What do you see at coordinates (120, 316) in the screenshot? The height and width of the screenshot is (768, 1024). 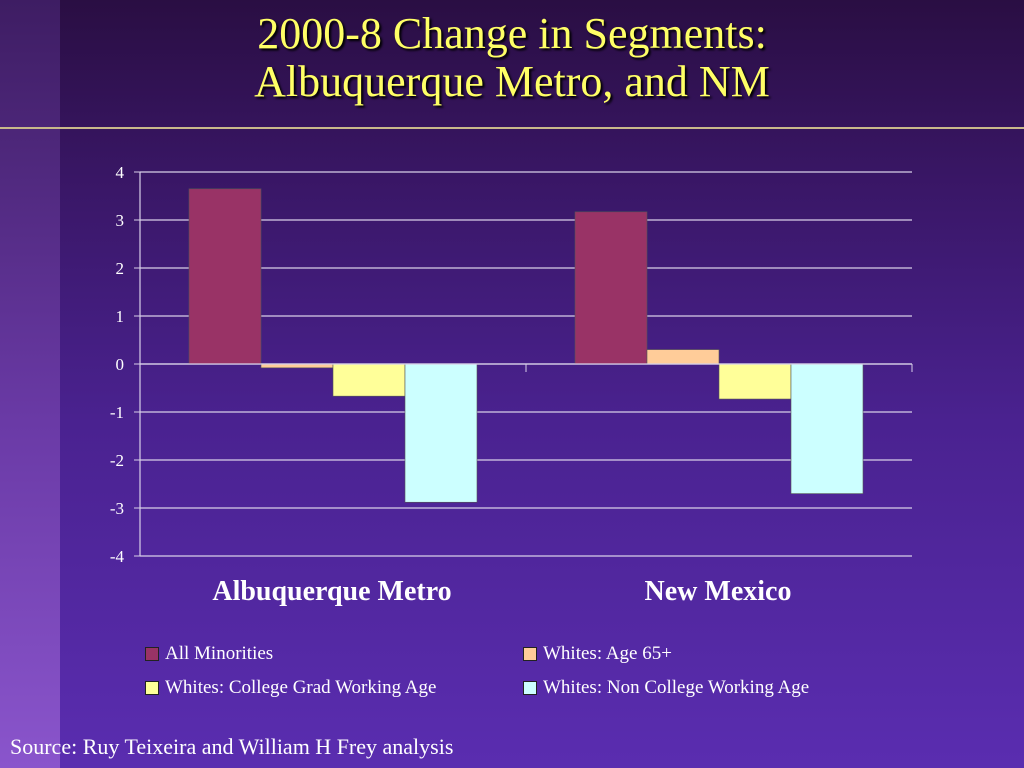 I see `y-tick-label: 1` at bounding box center [120, 316].